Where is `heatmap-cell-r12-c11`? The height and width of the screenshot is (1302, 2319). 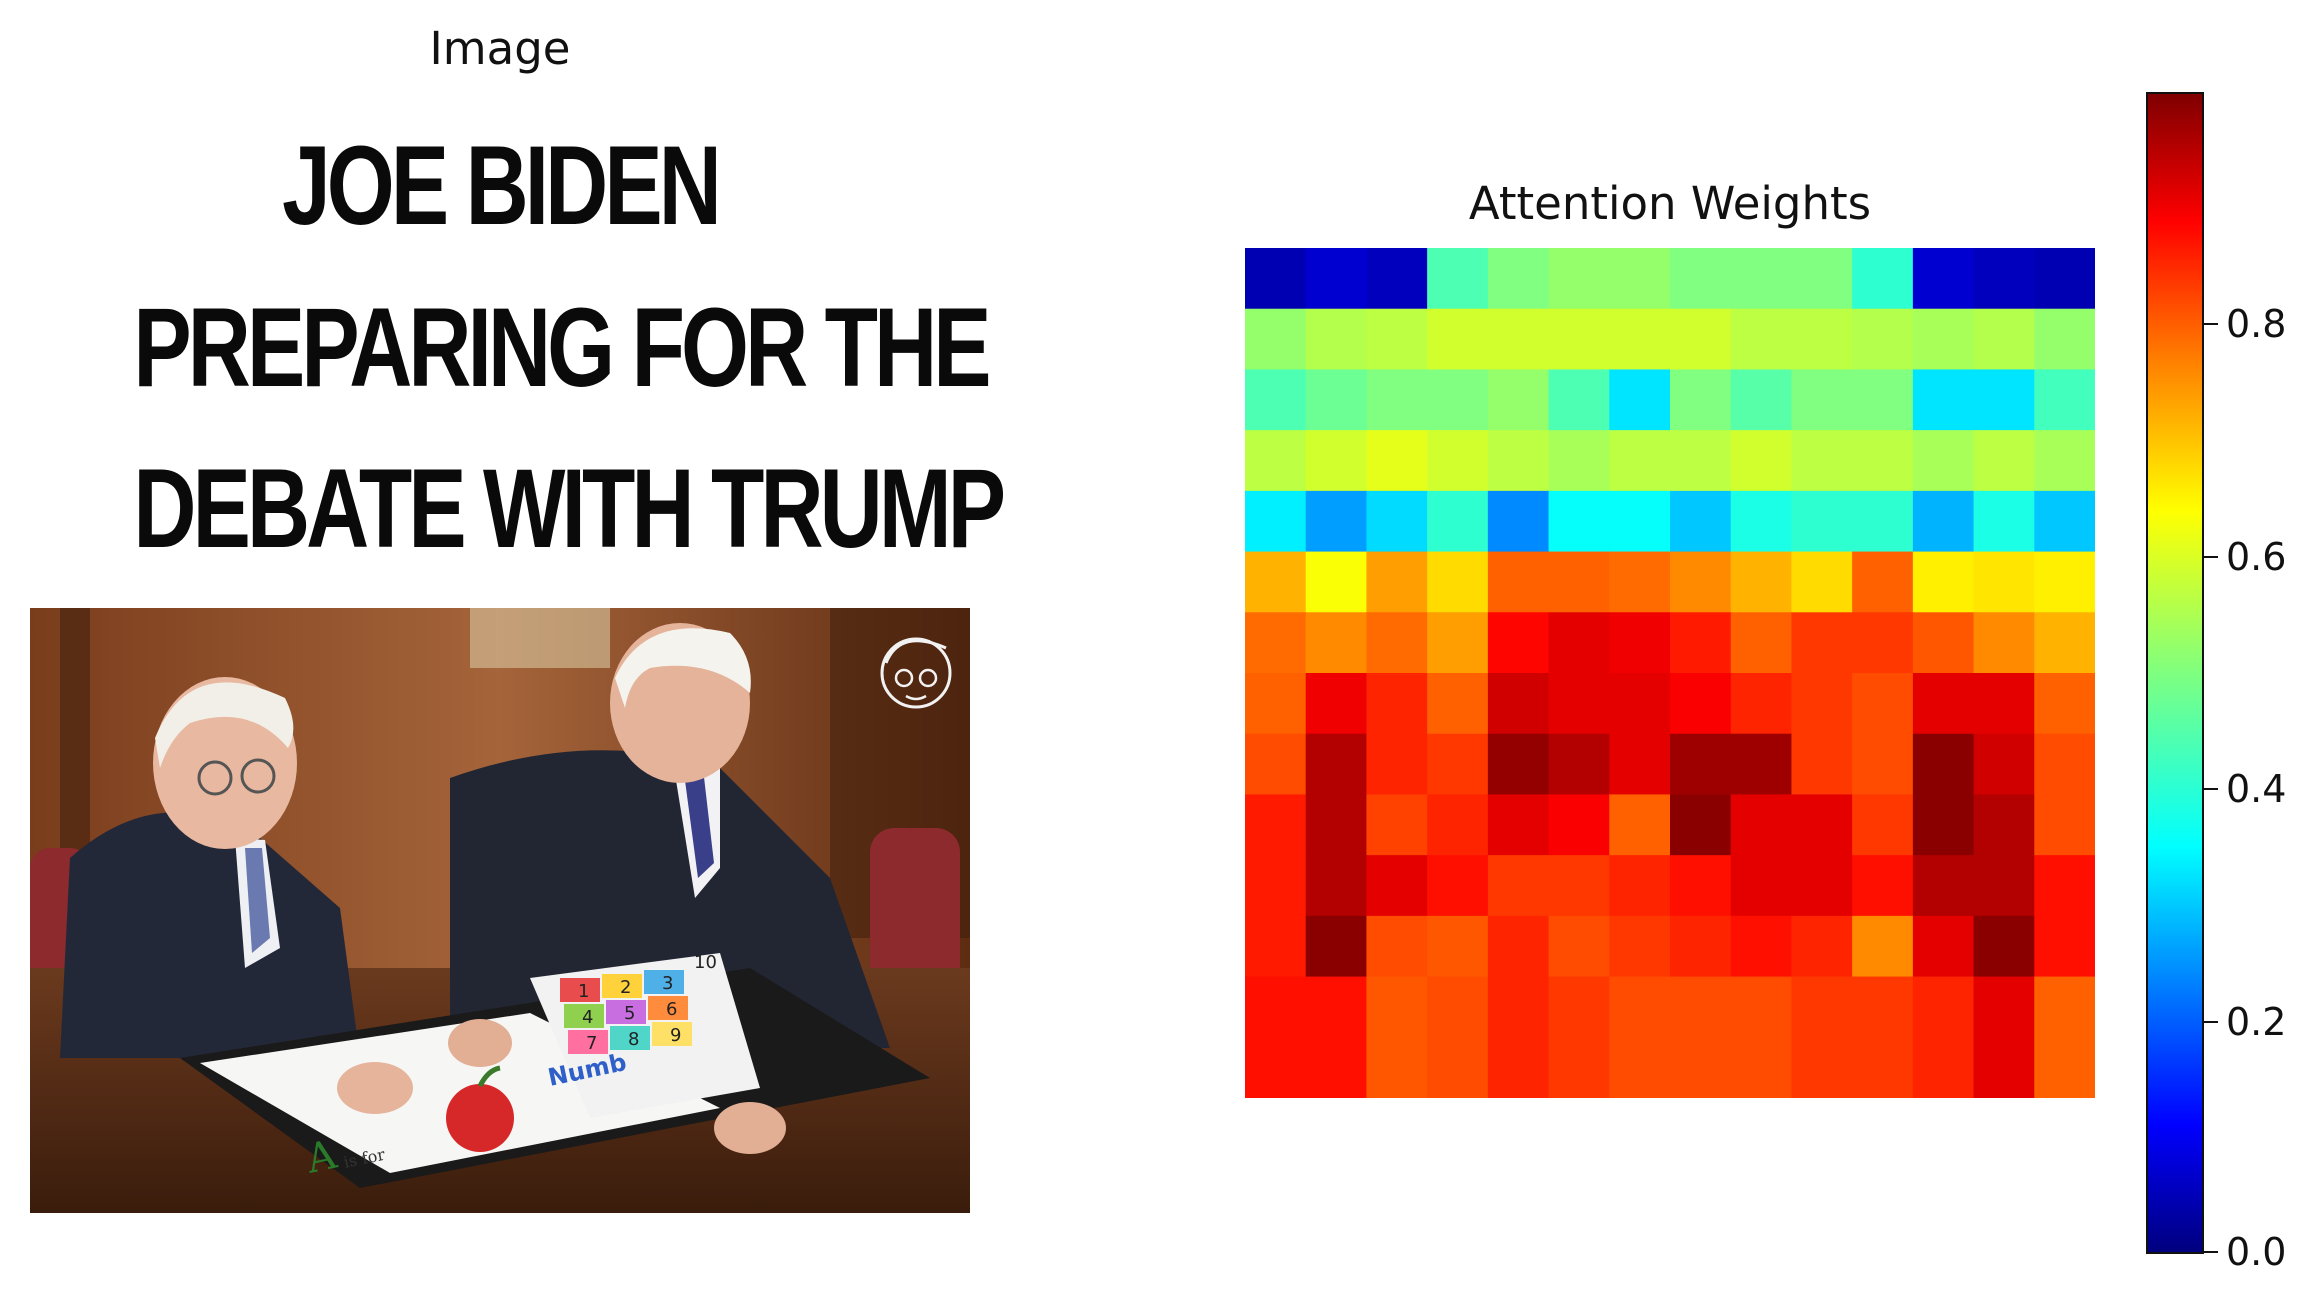 heatmap-cell-r12-c11 is located at coordinates (1943, 1007).